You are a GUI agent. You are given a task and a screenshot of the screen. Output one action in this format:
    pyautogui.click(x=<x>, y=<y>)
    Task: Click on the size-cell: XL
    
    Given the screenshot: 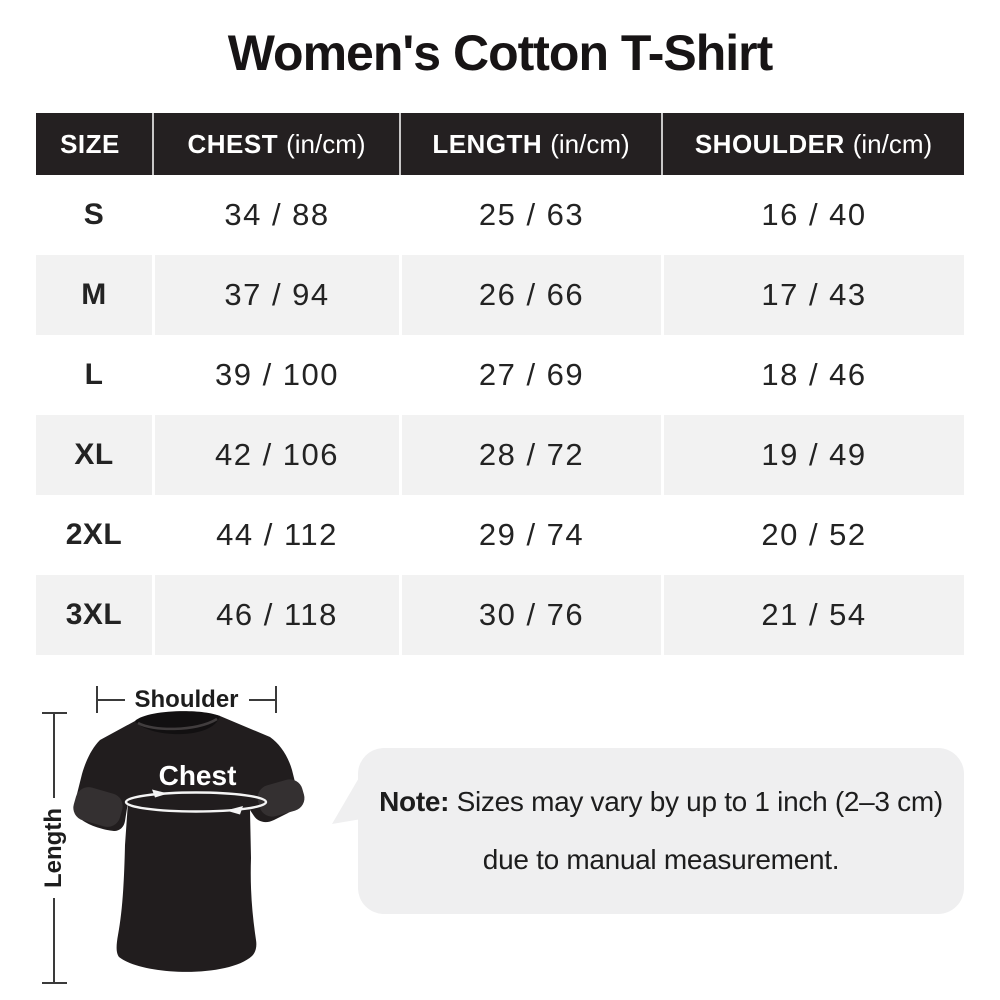 What is the action you would take?
    pyautogui.click(x=94, y=454)
    